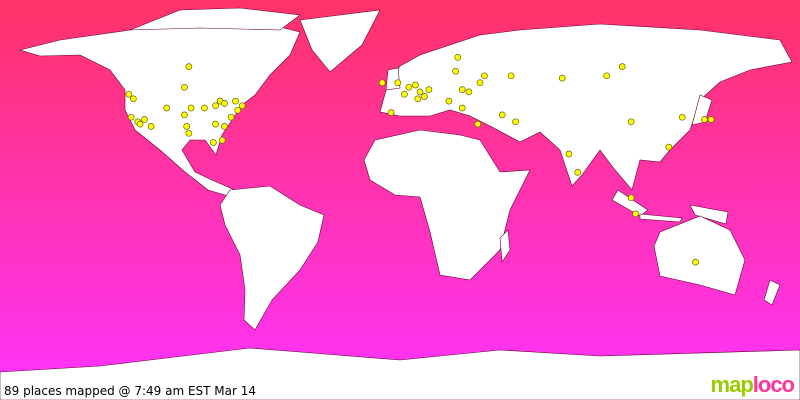  What do you see at coordinates (661, 218) in the screenshot?
I see `java` at bounding box center [661, 218].